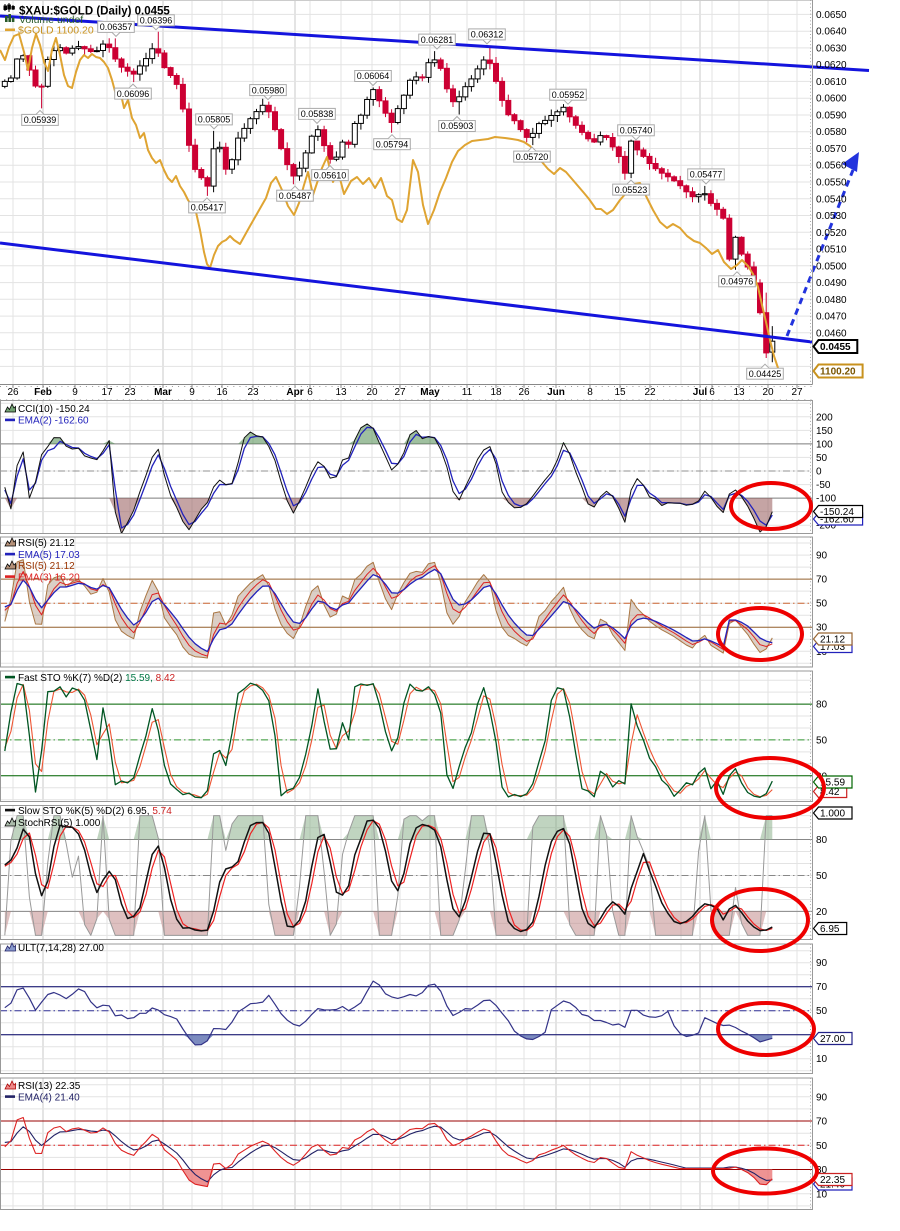 Image resolution: width=900 pixels, height=1231 pixels. What do you see at coordinates (49, 1086) in the screenshot?
I see `svg-text: RSI(13) 22.35` at bounding box center [49, 1086].